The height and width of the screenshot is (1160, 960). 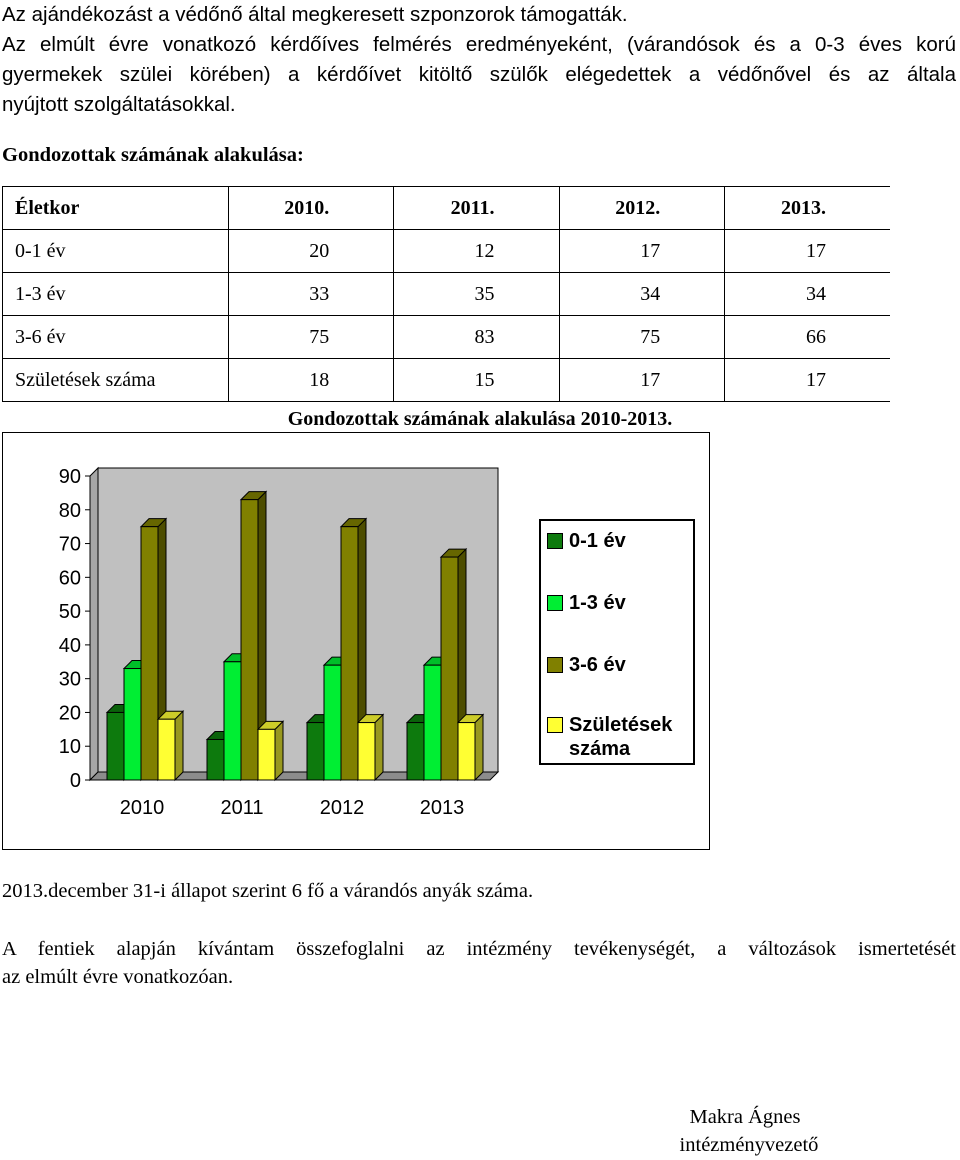 I want to click on table-header-cell: 2011., so click(x=476, y=208).